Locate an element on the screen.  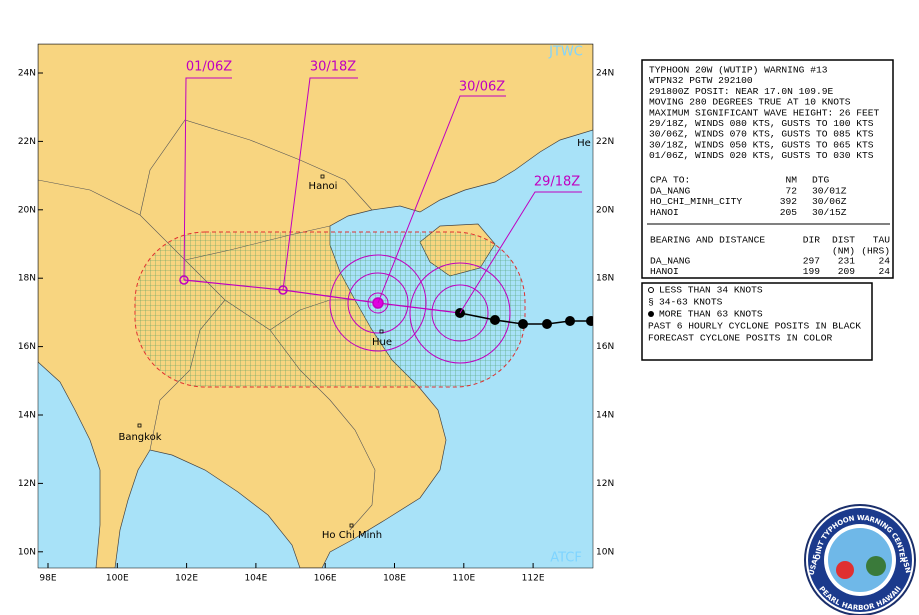
legend-line: FORECAST CYCLONE POSITS IN COLOR is located at coordinates (740, 338).